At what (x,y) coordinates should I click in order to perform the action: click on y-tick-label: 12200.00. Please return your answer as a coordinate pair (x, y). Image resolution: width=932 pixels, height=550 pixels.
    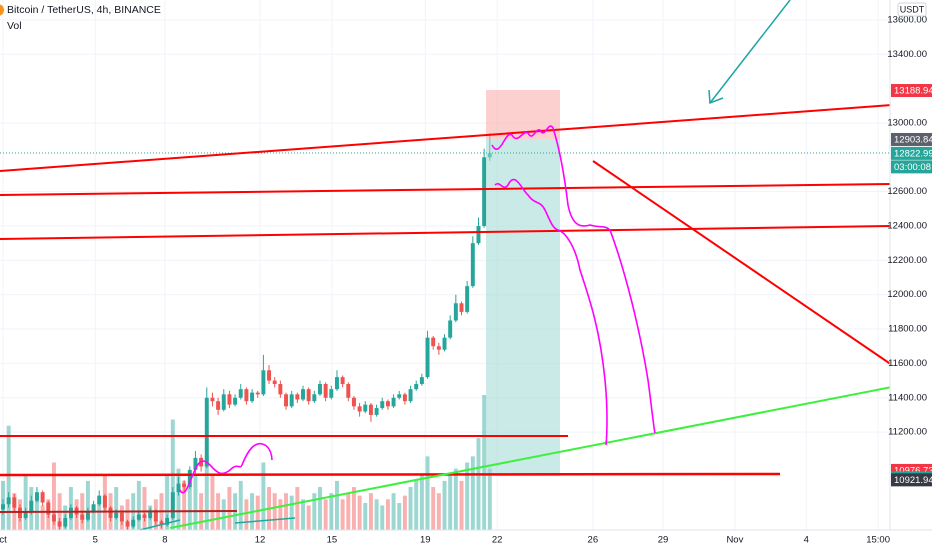
    Looking at the image, I should click on (907, 260).